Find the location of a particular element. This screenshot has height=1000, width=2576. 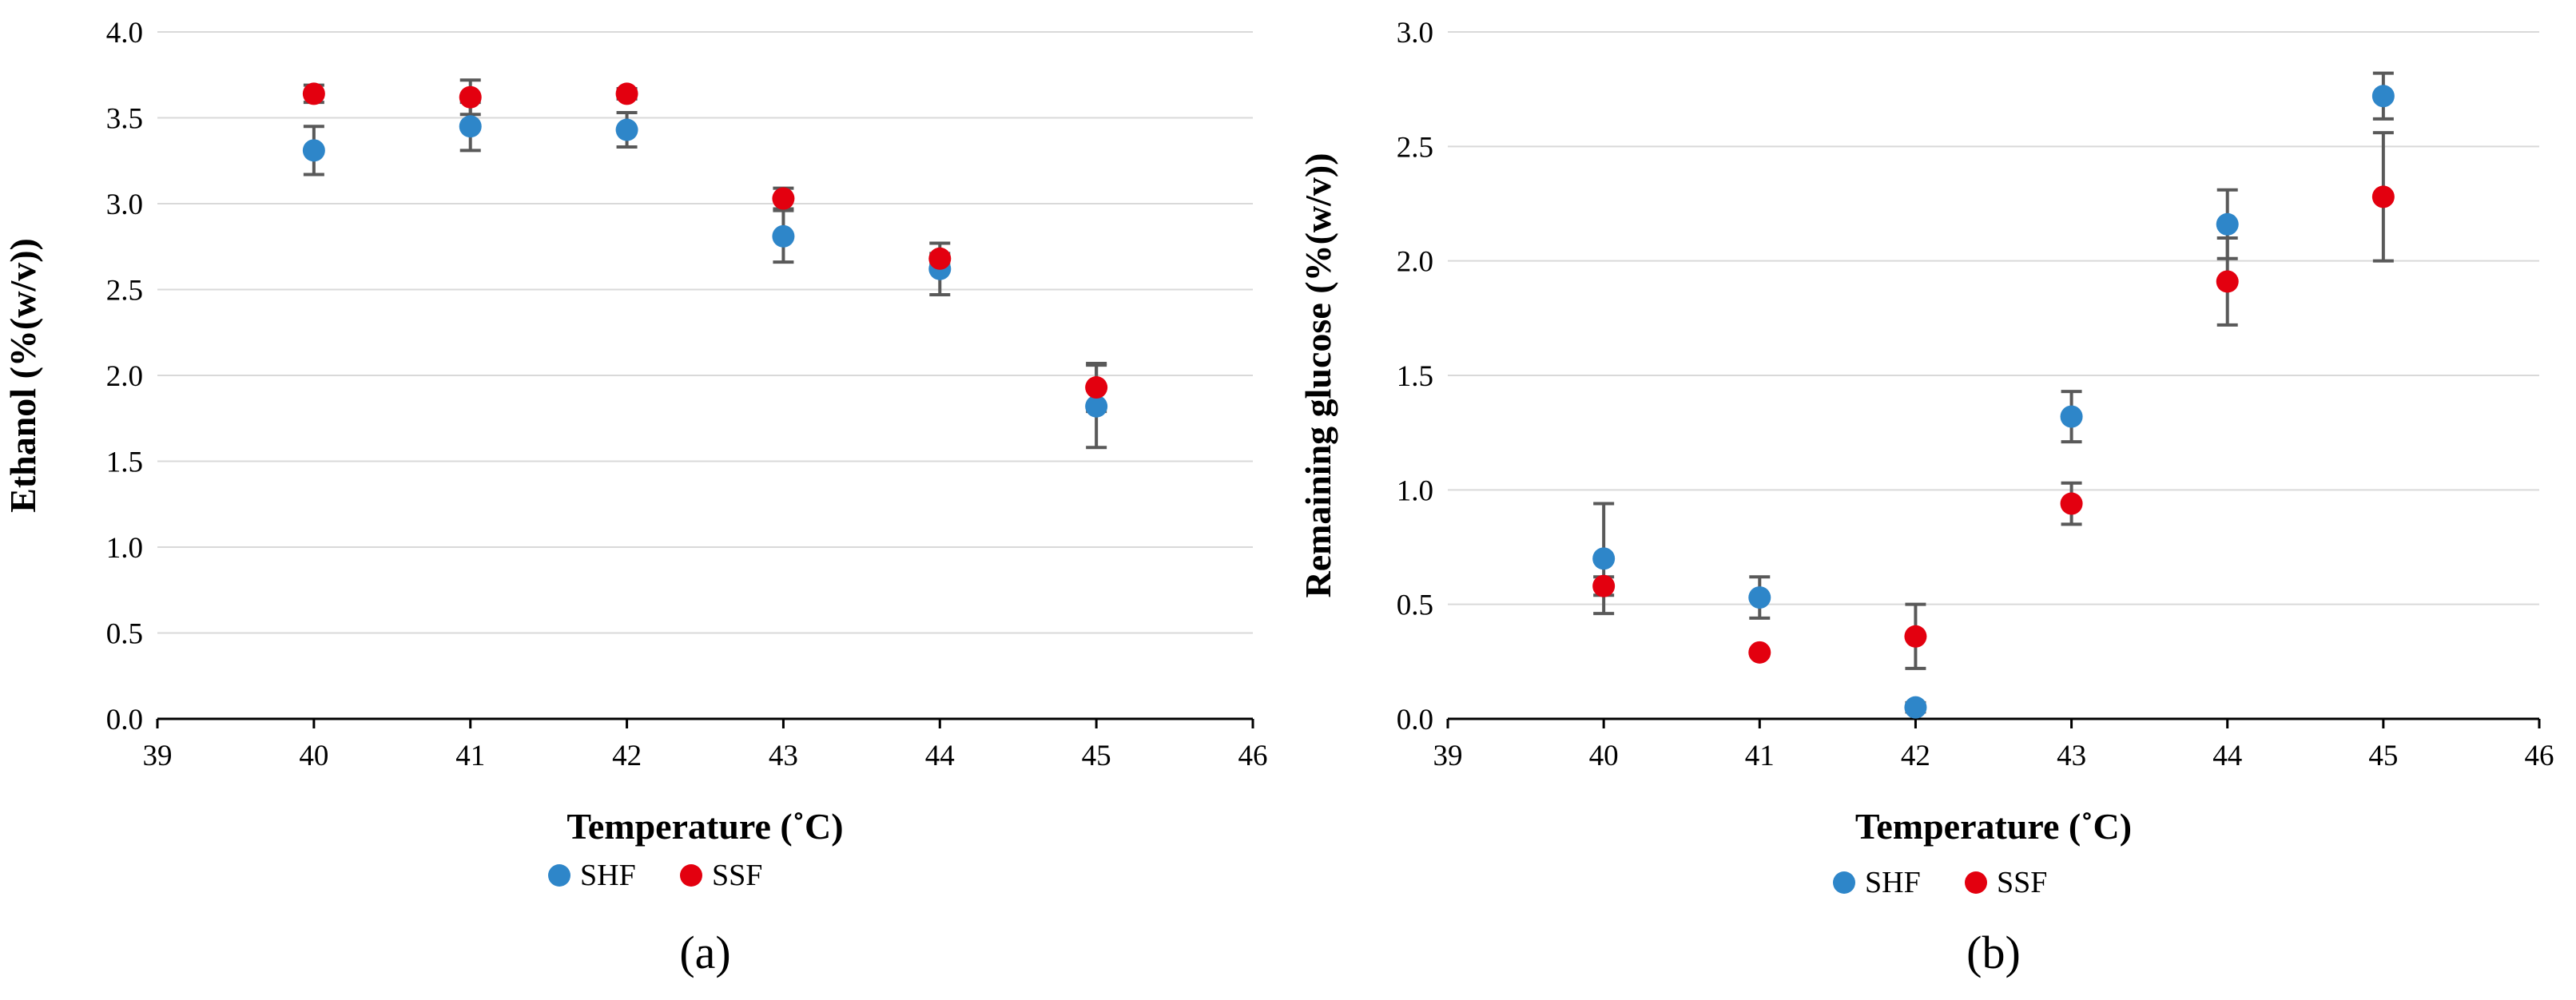

y-tick-label: 3.5 is located at coordinates (124, 120).